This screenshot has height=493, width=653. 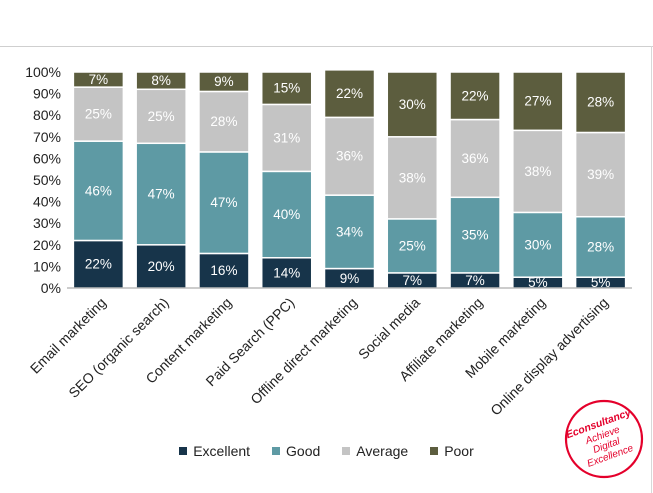 What do you see at coordinates (600, 174) in the screenshot?
I see `data-label: 39%` at bounding box center [600, 174].